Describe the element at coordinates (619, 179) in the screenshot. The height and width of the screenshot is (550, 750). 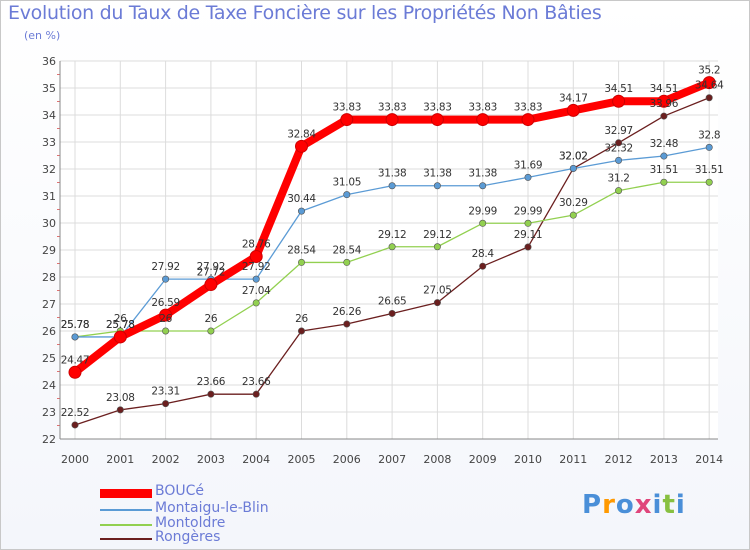
I see `data-label-montoldre: 31.2` at that location.